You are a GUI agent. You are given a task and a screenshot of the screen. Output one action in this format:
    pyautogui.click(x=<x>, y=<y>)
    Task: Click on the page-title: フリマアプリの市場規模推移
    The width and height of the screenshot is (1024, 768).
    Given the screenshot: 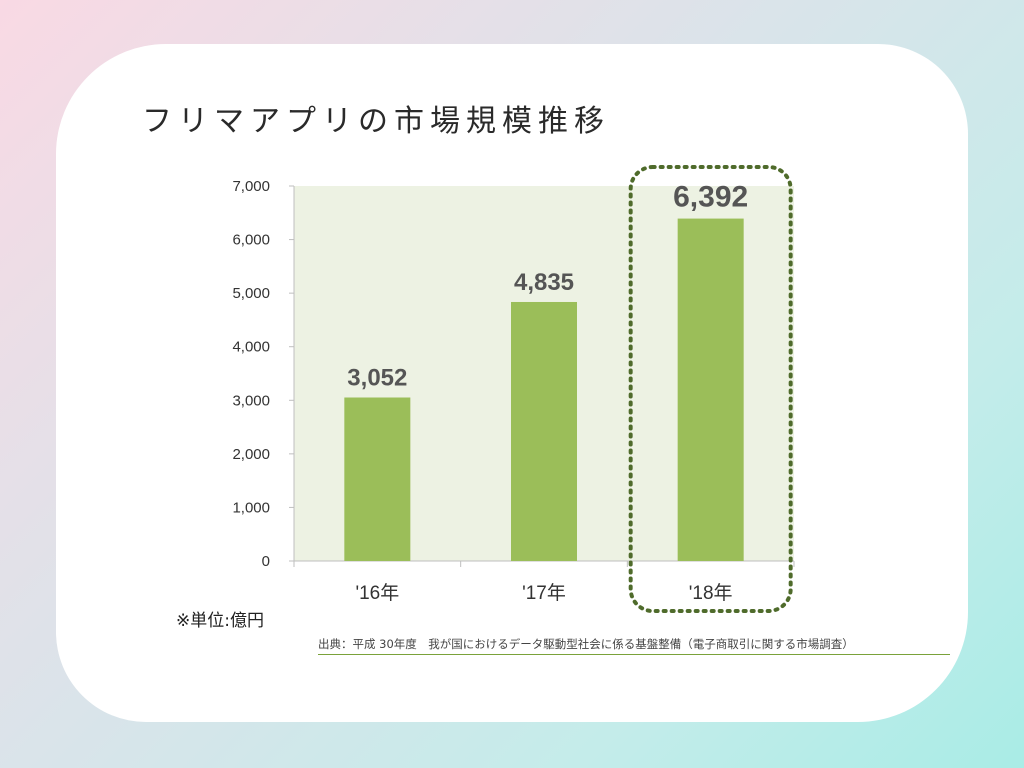 What is the action you would take?
    pyautogui.click(x=376, y=121)
    